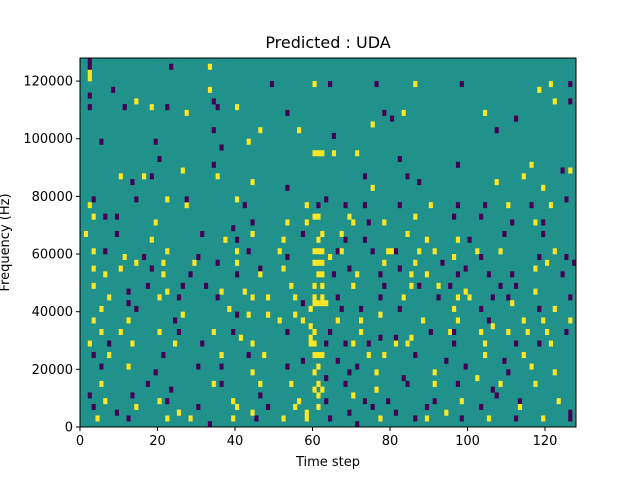 The width and height of the screenshot is (640, 484). What do you see at coordinates (6, 242) in the screenshot?
I see `y-axis-label: Frequency (Hz)` at bounding box center [6, 242].